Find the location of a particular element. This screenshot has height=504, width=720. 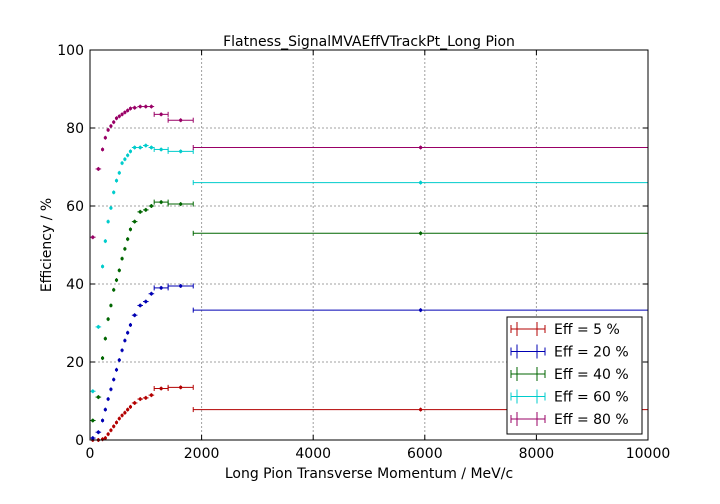

legend-entry: Eff = 80 % is located at coordinates (569, 420).